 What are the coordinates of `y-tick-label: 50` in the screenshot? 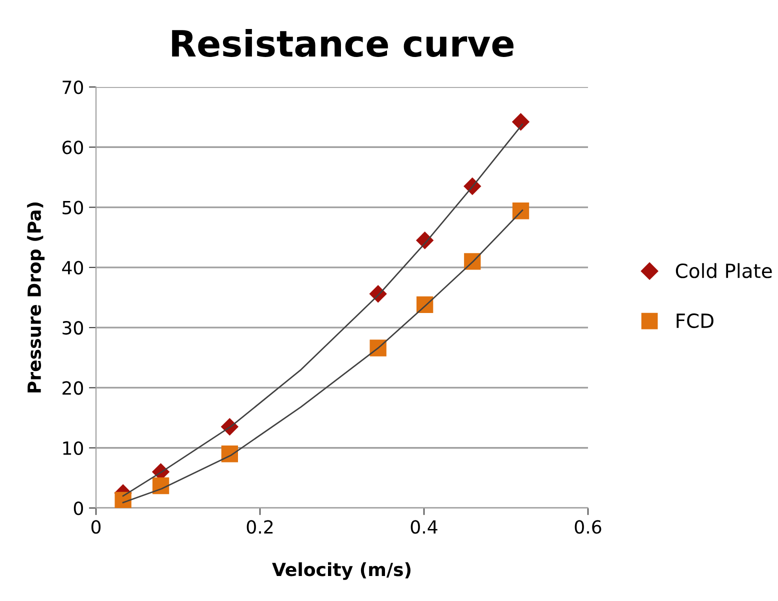 It's located at (72, 207).